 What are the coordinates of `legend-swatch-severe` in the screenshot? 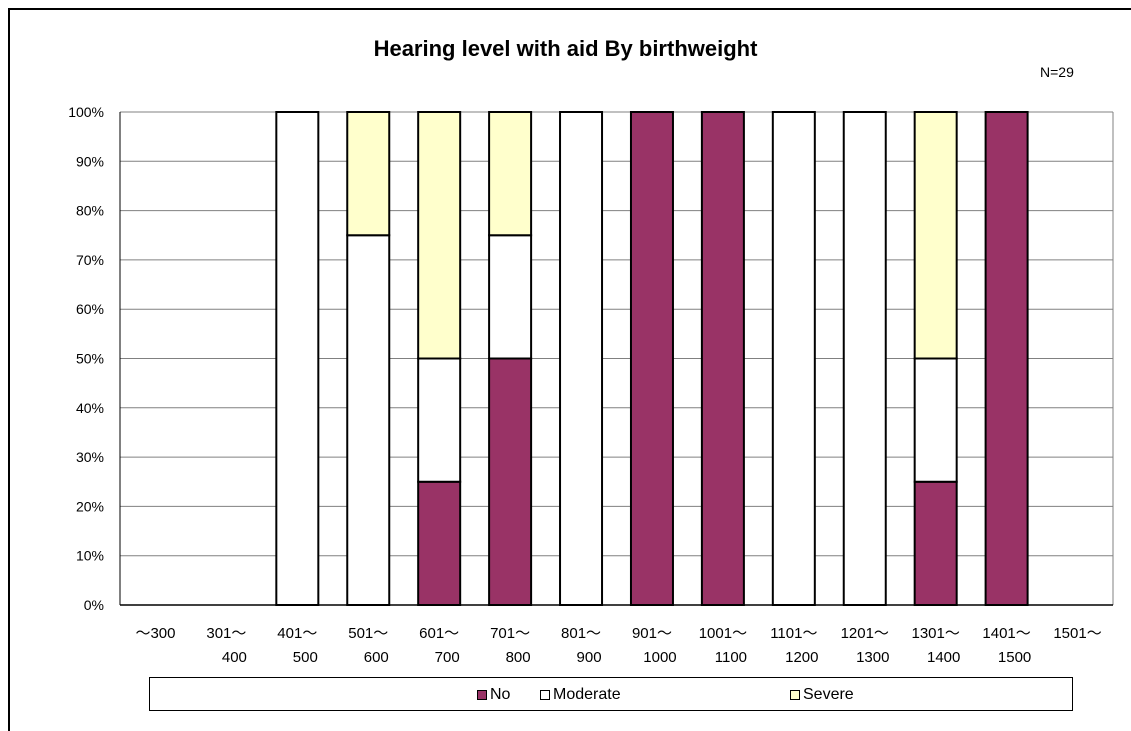 It's located at (795, 695).